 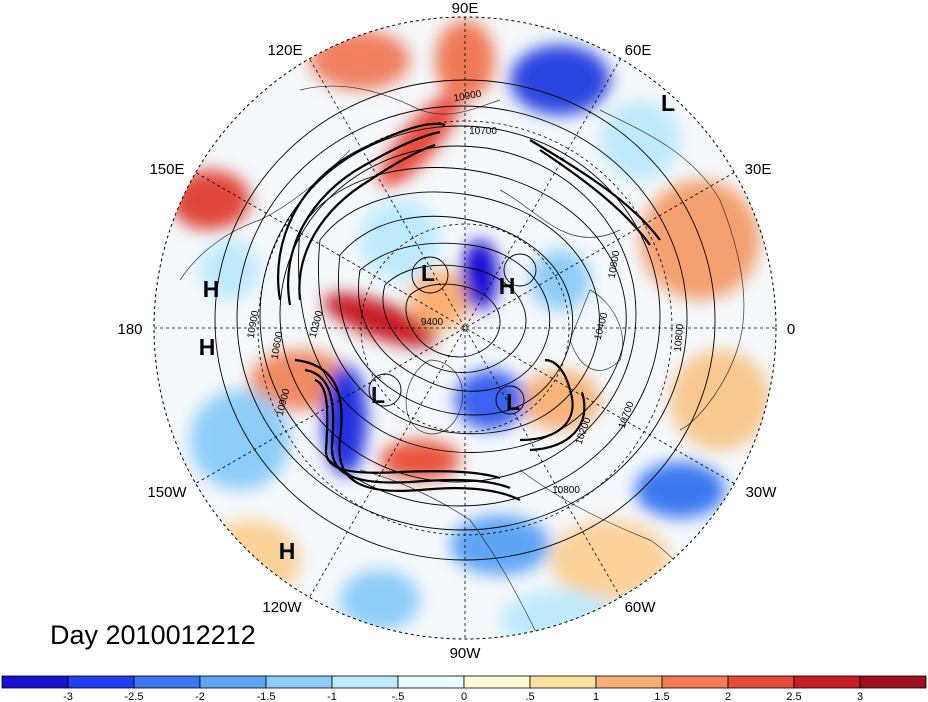 What do you see at coordinates (641, 607) in the screenshot?
I see `lon-label-60w: 60W` at bounding box center [641, 607].